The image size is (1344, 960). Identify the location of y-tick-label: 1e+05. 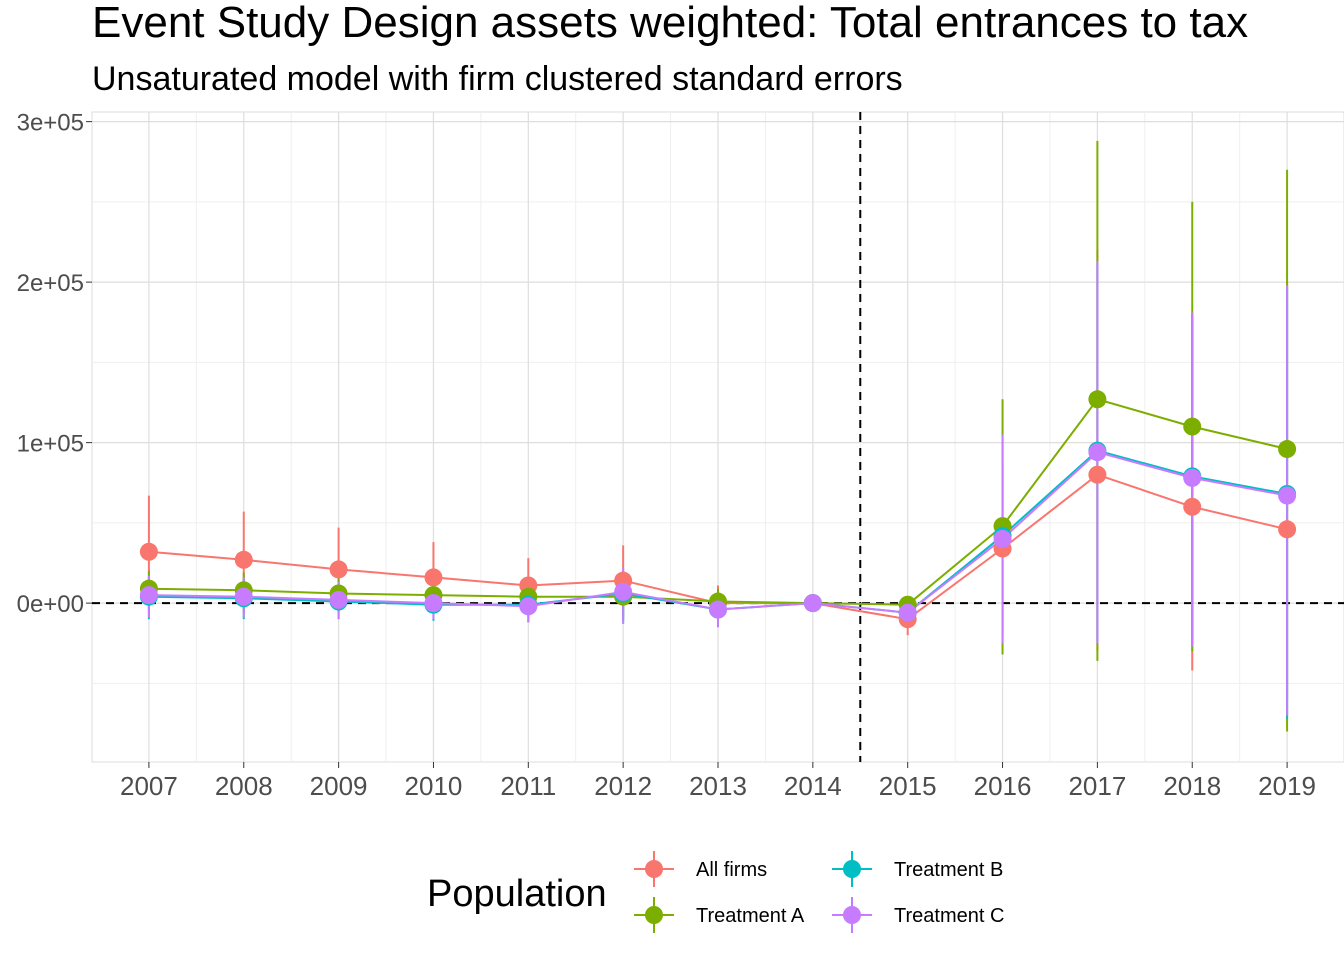
(50, 444).